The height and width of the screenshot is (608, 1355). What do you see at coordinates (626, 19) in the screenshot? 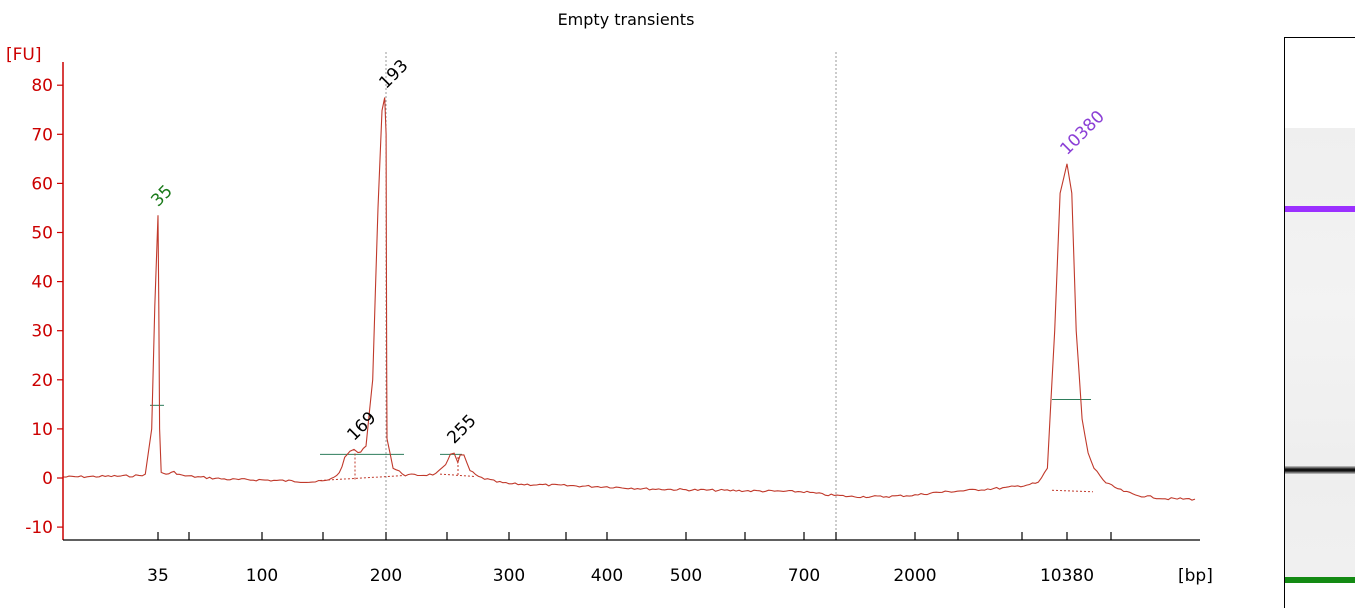
I see `chart-title: Empty transients` at bounding box center [626, 19].